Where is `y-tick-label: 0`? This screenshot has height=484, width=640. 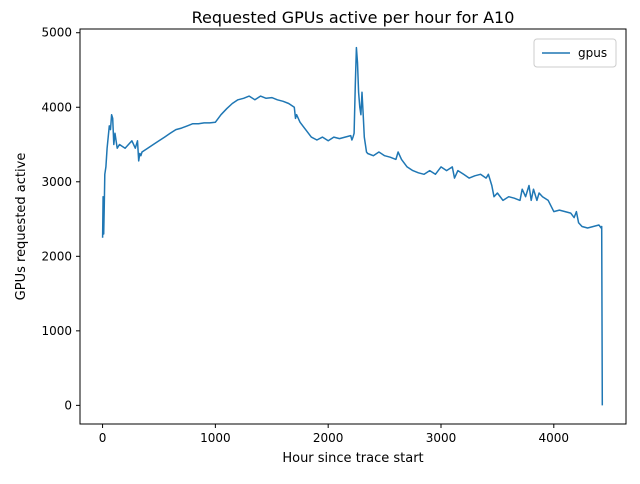
y-tick-label: 0 is located at coordinates (68, 405).